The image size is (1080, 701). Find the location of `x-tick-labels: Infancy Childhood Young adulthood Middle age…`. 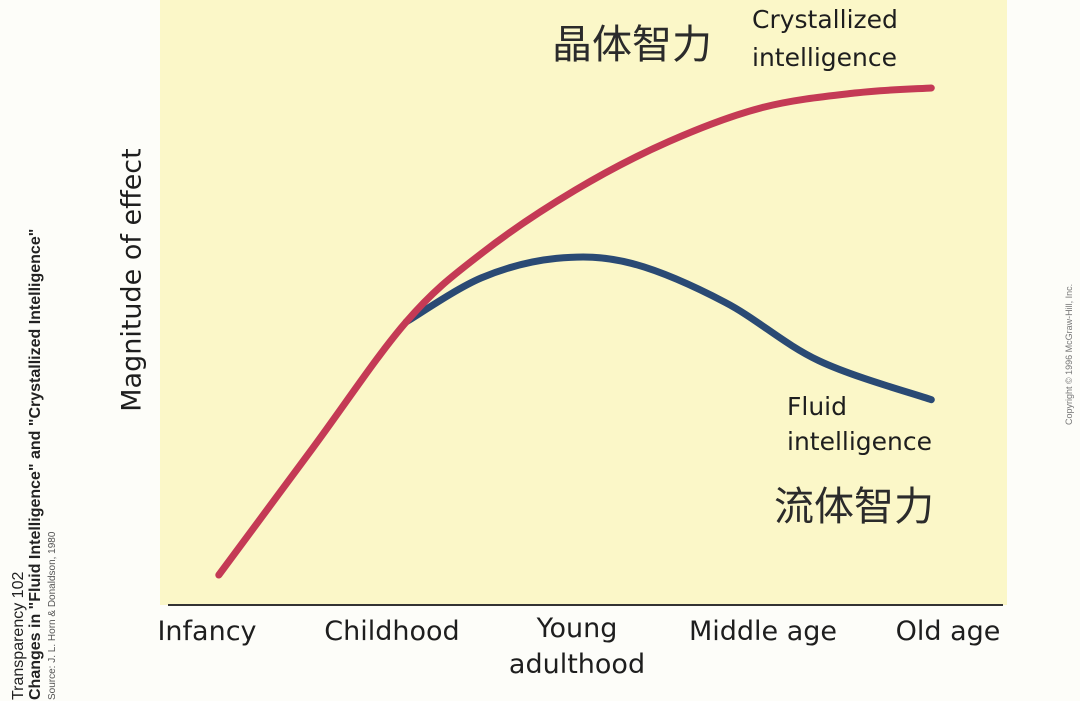

x-tick-labels: Infancy Childhood Young adulthood Middle age… is located at coordinates (578, 646).